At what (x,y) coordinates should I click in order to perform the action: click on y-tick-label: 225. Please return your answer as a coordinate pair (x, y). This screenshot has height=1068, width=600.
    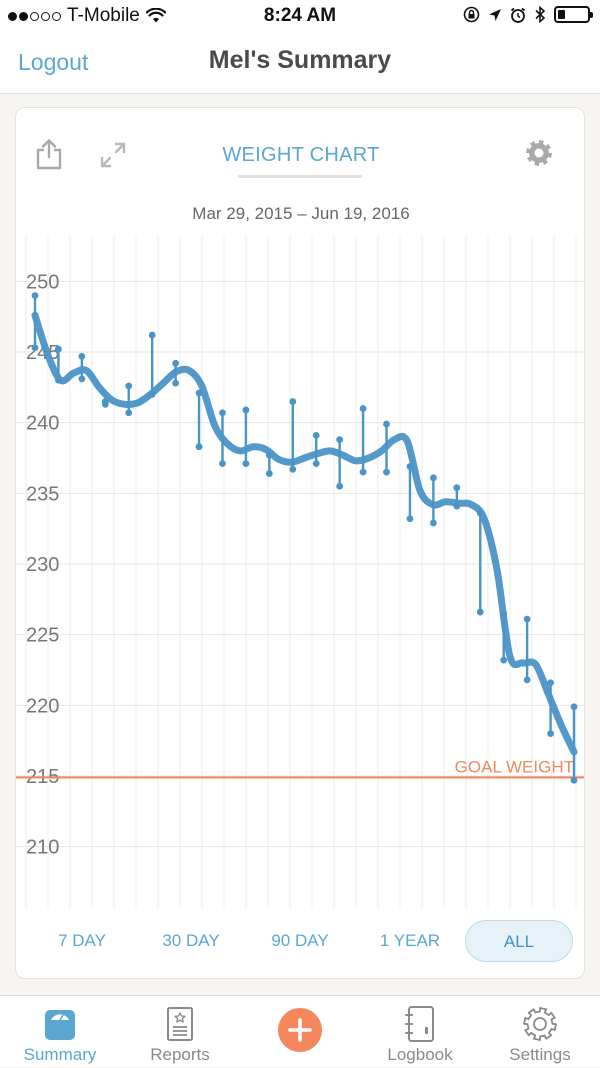
    Looking at the image, I should click on (42, 636).